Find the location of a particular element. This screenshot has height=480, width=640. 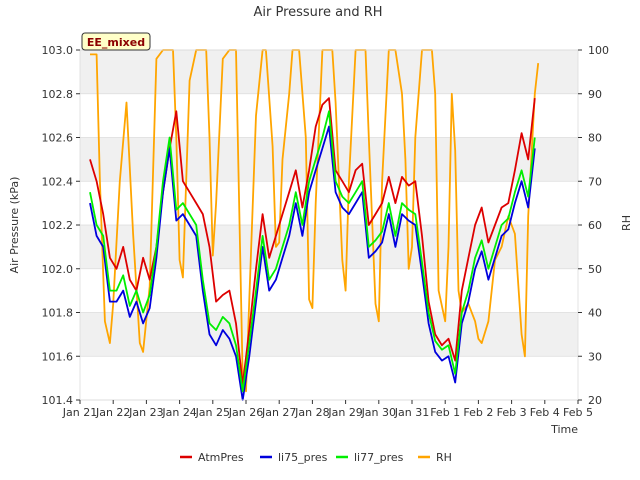

y-right-tick-label: 90 is located at coordinates (595, 94).